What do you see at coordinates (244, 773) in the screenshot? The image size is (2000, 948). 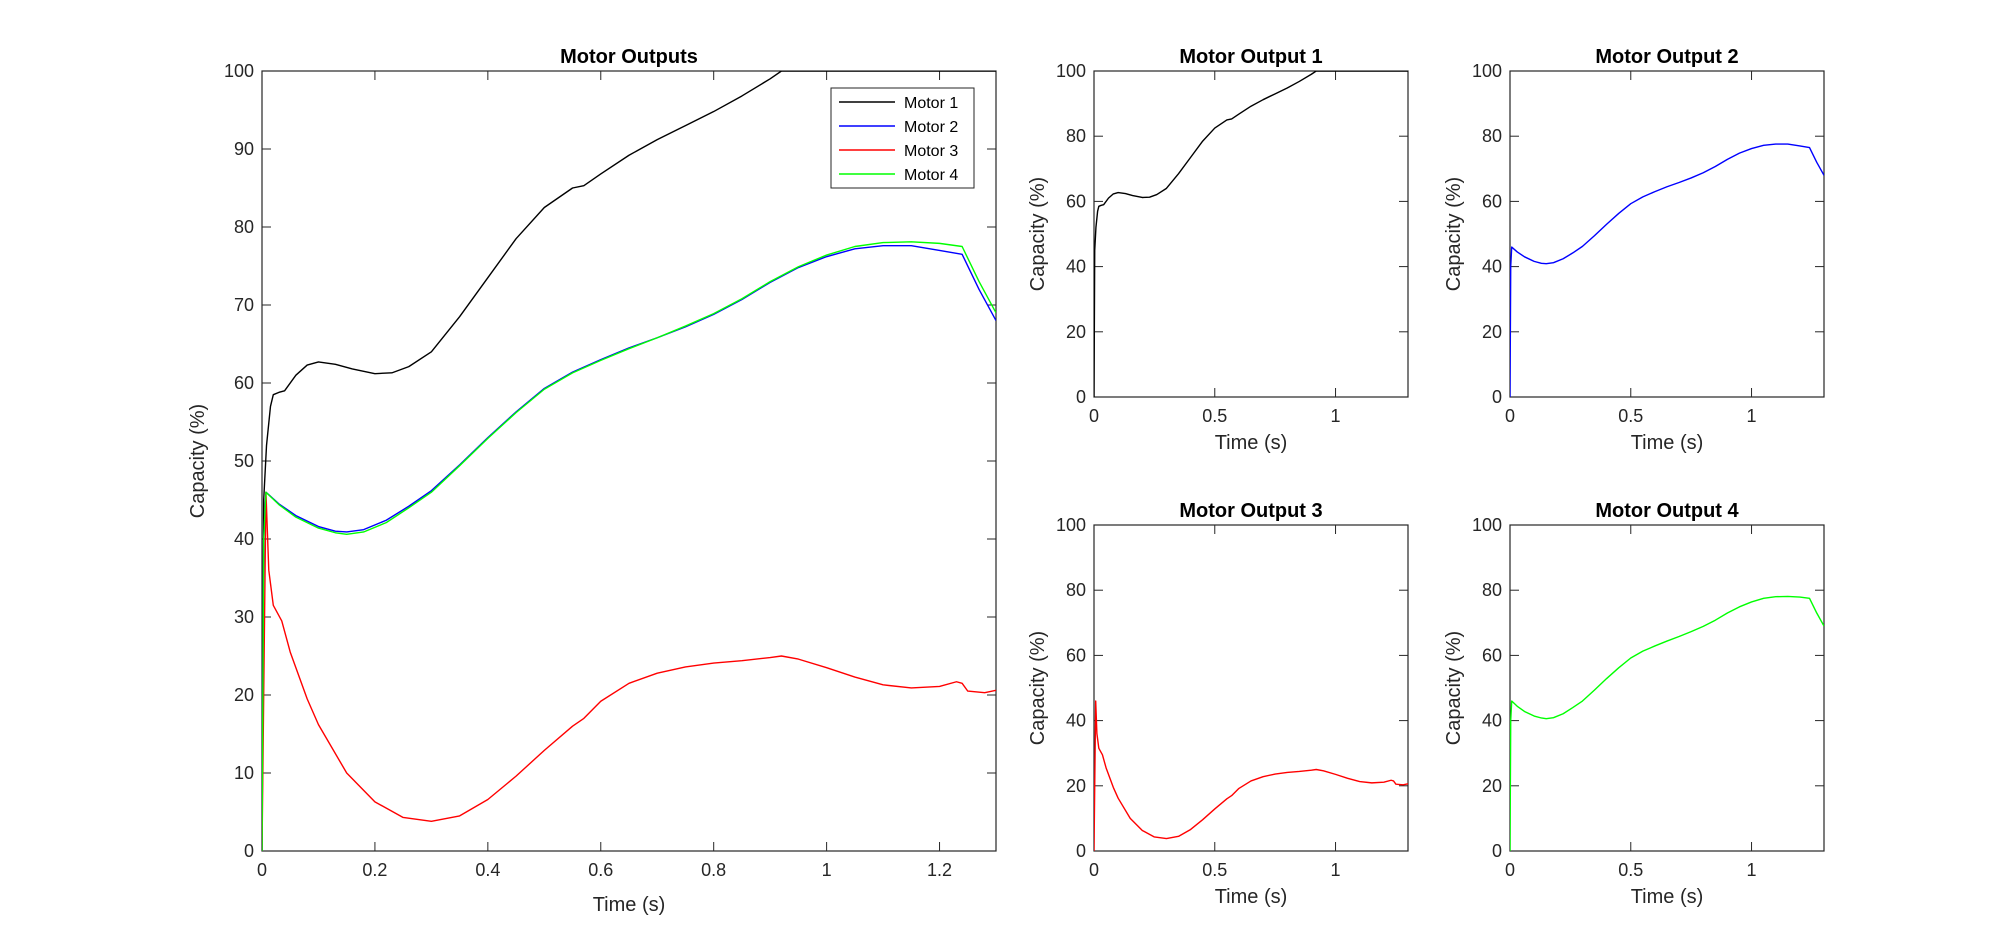 I see `y-tick-label: 10` at bounding box center [244, 773].